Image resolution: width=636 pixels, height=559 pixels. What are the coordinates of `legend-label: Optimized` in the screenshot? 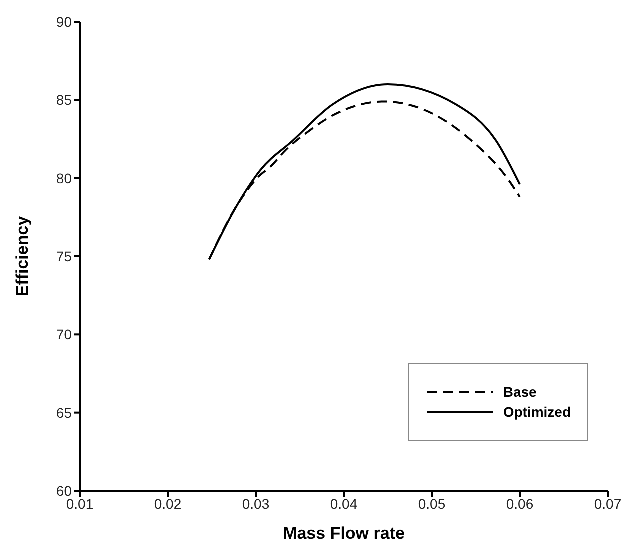 It's located at (537, 412).